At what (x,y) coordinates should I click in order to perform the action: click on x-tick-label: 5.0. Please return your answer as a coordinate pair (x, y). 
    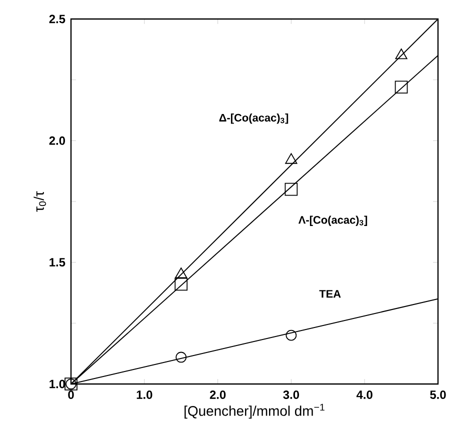
    Looking at the image, I should click on (438, 394).